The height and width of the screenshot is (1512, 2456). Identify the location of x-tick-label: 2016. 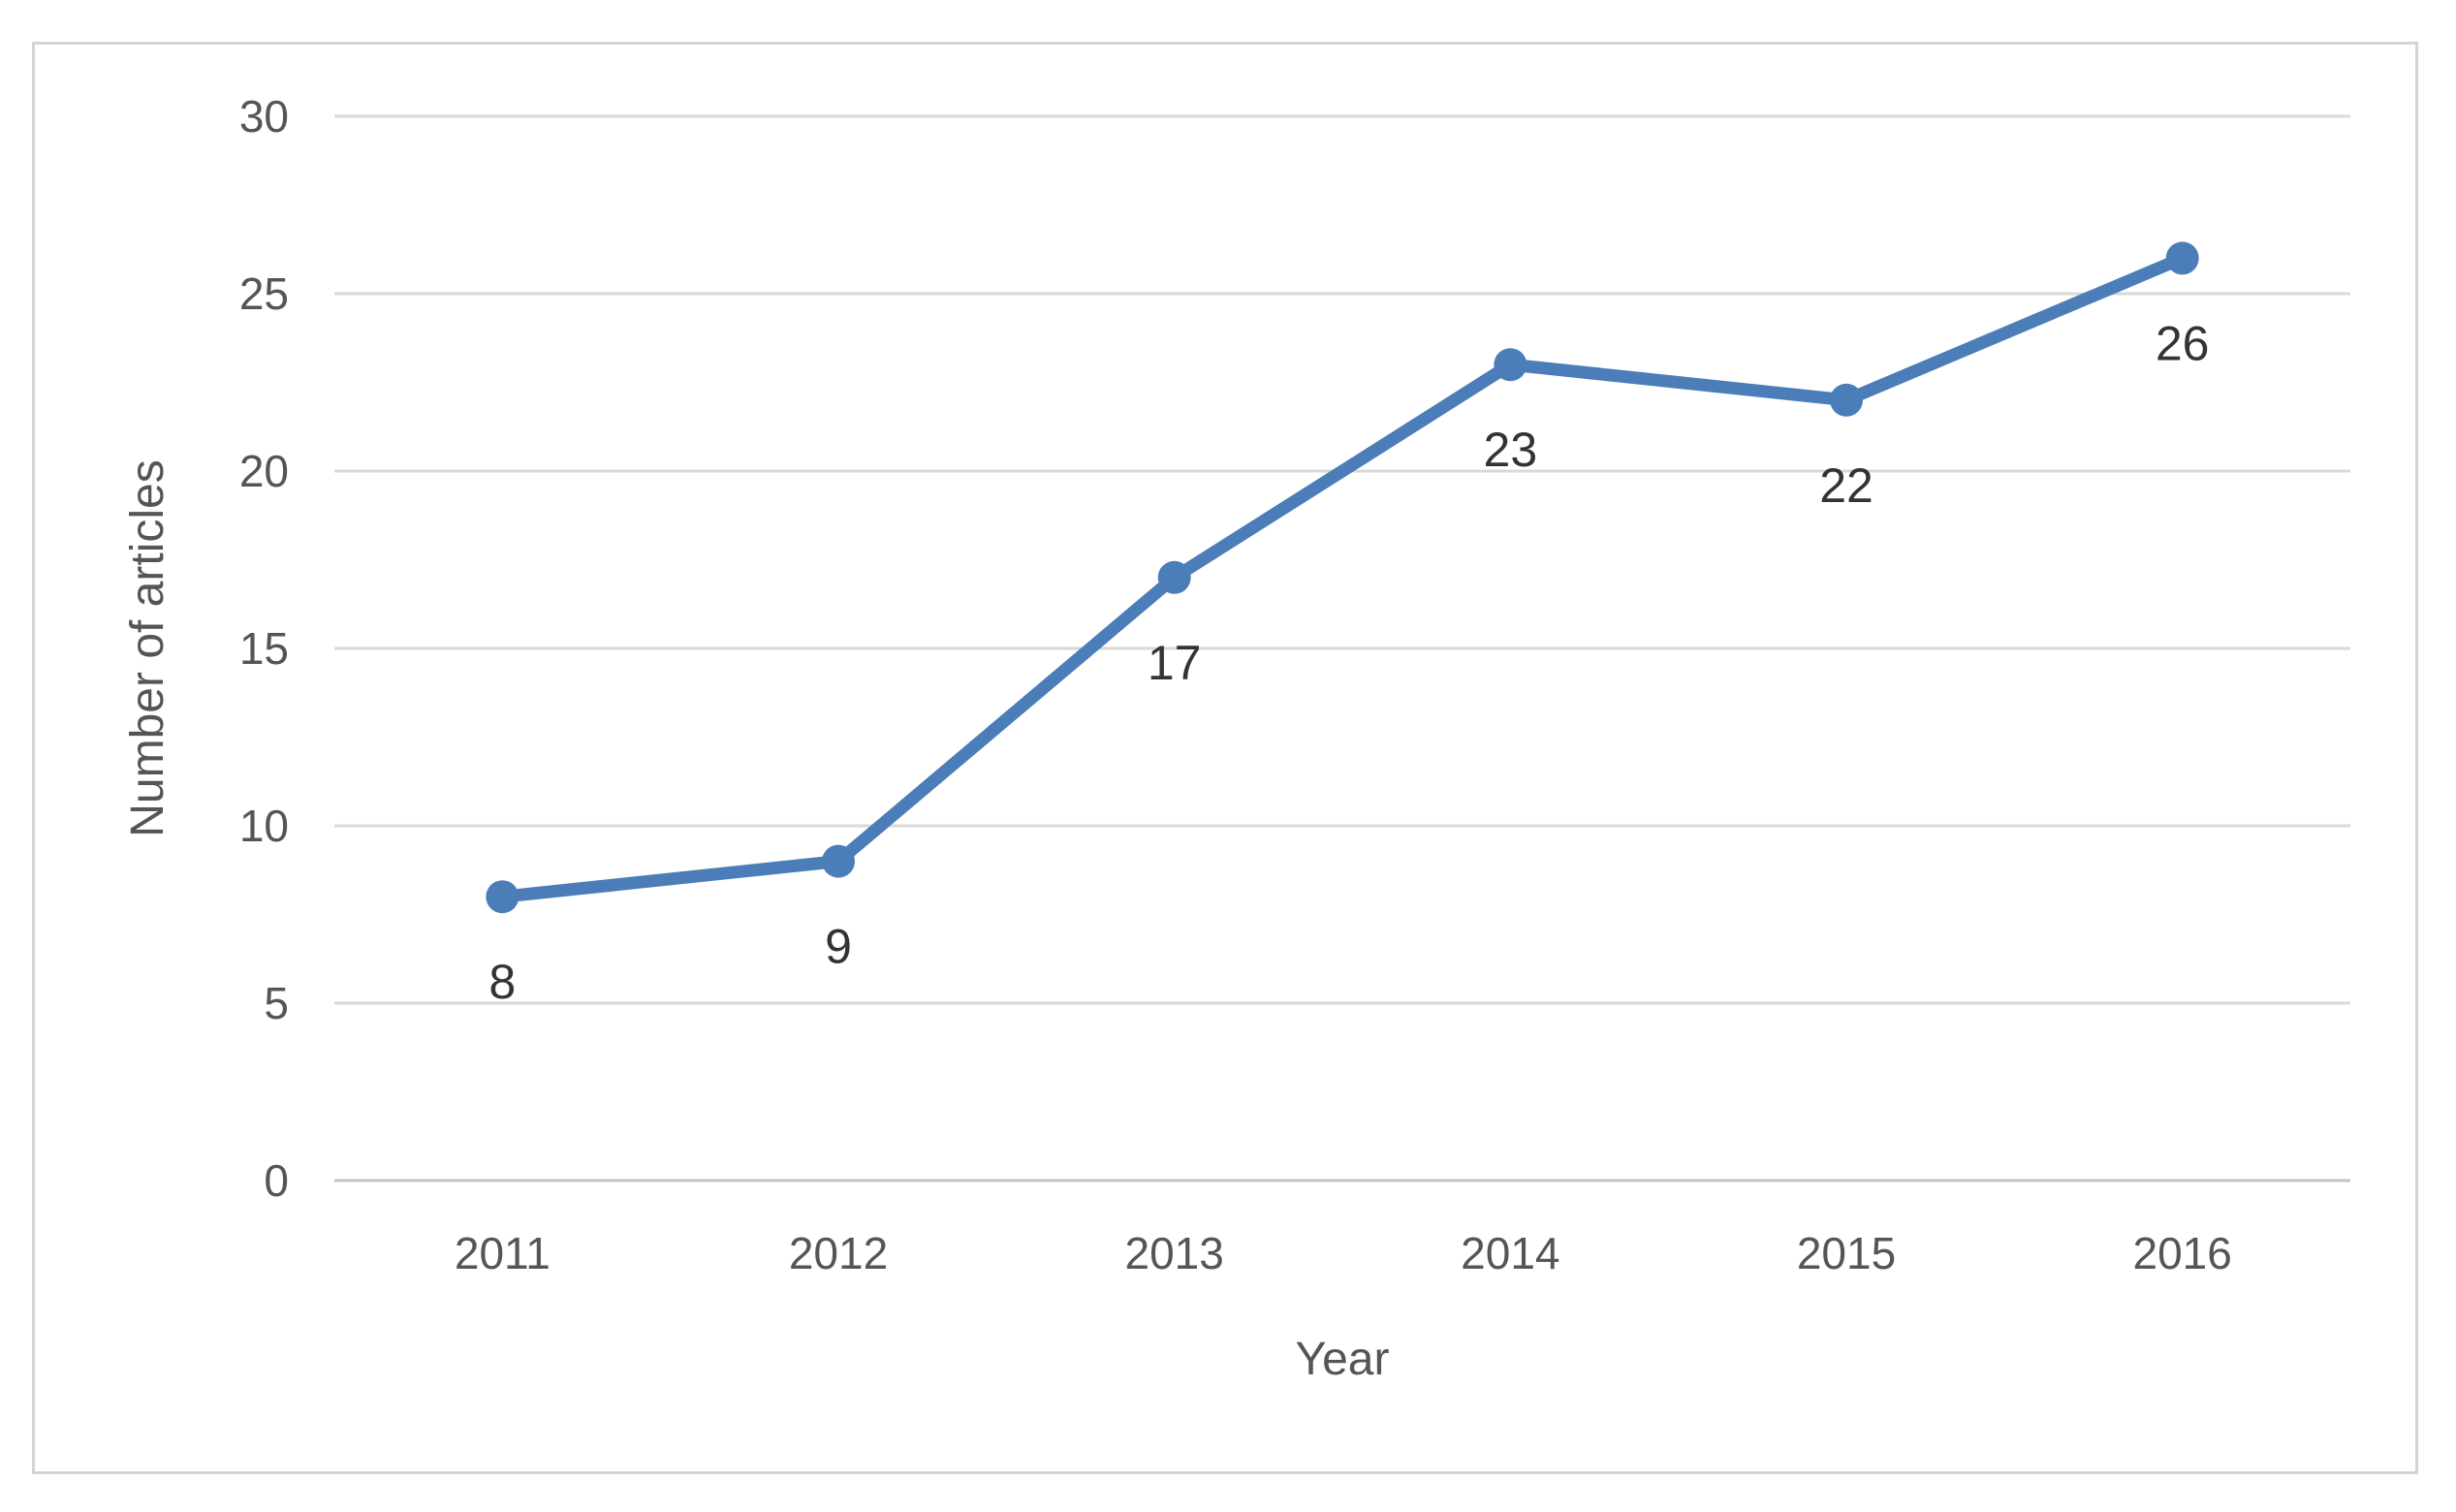
(2181, 1253).